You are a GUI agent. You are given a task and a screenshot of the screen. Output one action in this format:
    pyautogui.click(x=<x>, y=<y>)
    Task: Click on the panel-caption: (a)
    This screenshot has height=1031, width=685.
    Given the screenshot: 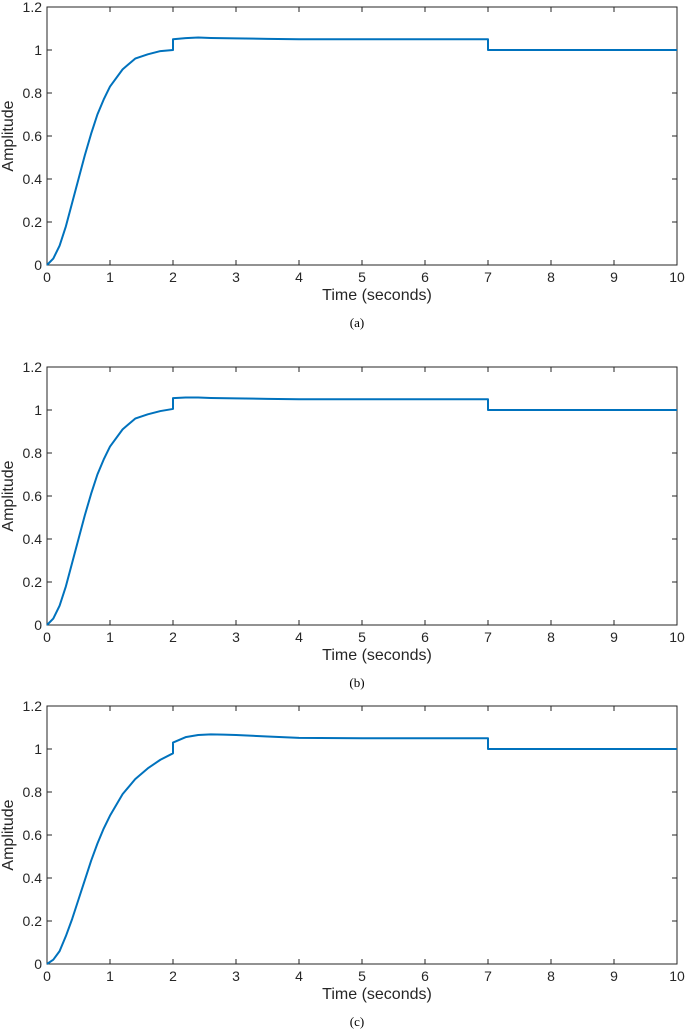 What is the action you would take?
    pyautogui.click(x=357, y=322)
    